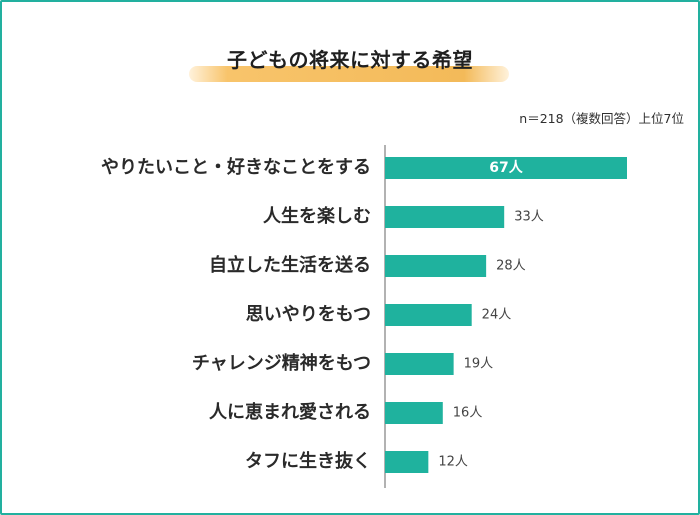 The image size is (700, 515). Describe the element at coordinates (468, 413) in the screenshot. I see `value-label: 16人` at that location.